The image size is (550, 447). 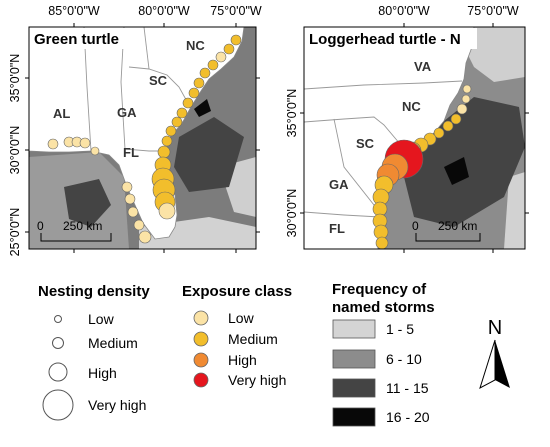 What do you see at coordinates (131, 152) in the screenshot?
I see `state-label: FL` at bounding box center [131, 152].